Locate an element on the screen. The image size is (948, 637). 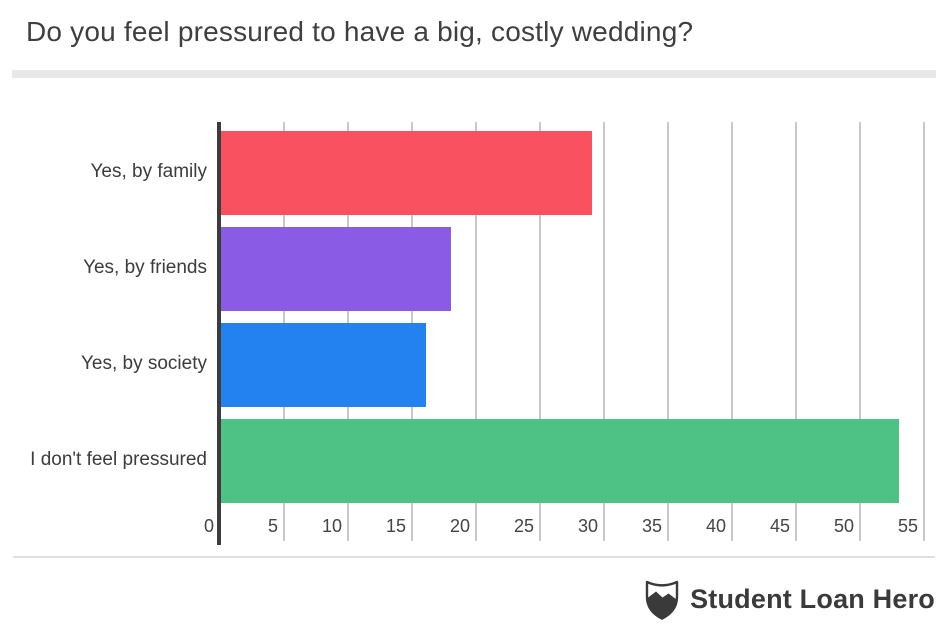
category-label-i-don-t-feel-pressured: I don't feel pressured is located at coordinates (118, 459).